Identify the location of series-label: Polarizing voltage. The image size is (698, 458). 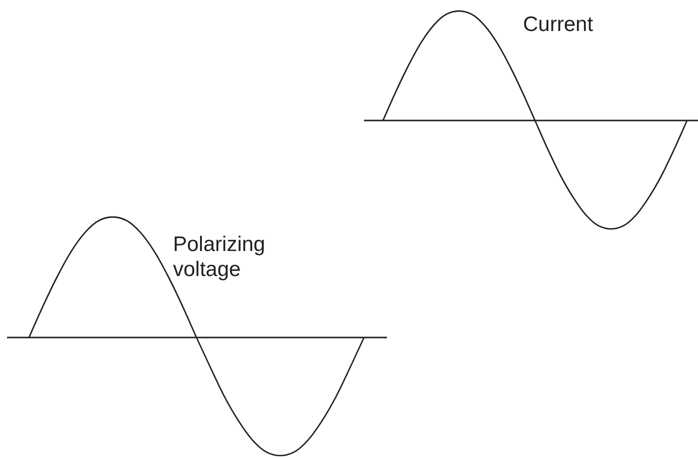
(219, 257).